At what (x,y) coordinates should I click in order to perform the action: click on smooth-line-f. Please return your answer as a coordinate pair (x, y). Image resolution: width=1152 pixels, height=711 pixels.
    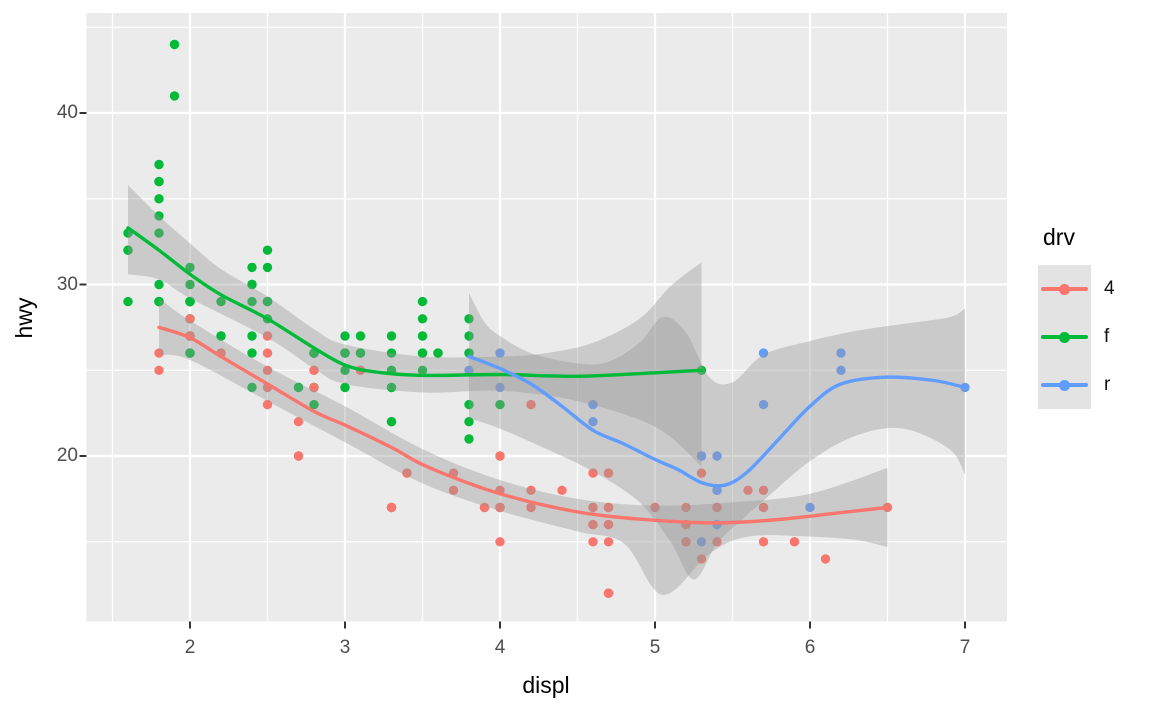
    Looking at the image, I should click on (415, 302).